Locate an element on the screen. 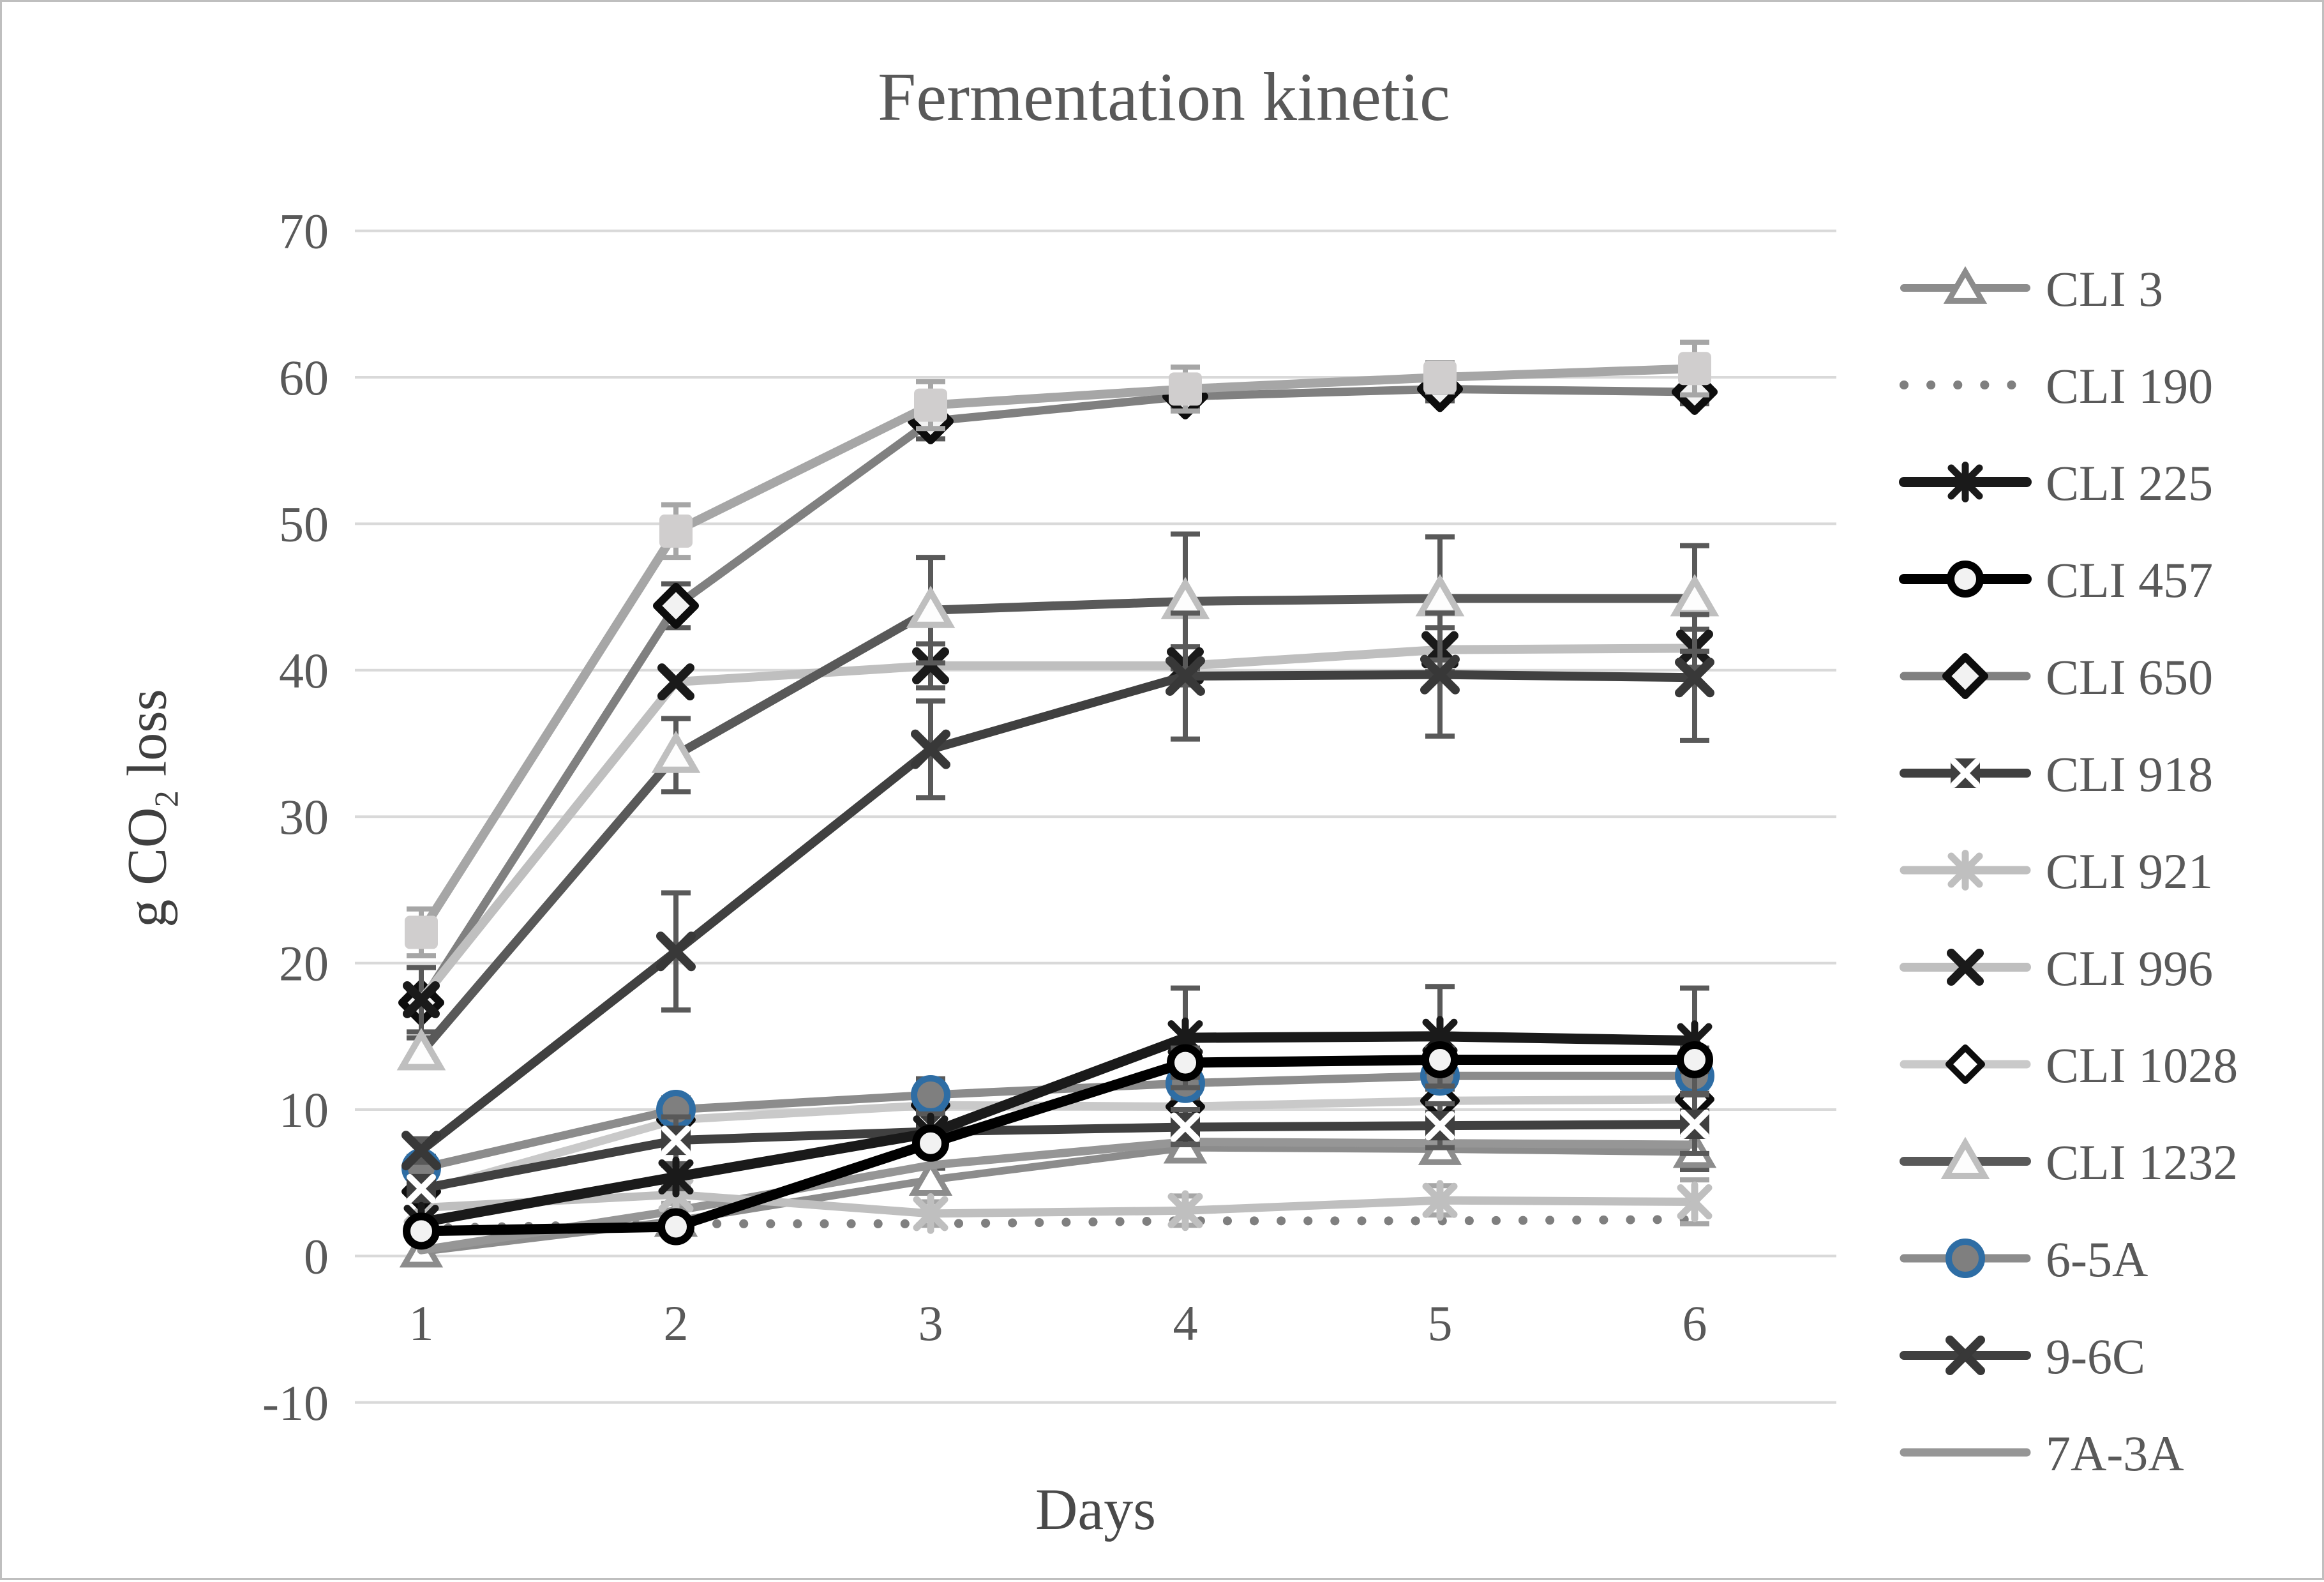 This screenshot has width=2324, height=1582. chart-title: Fermentation kinetic is located at coordinates (1164, 97).